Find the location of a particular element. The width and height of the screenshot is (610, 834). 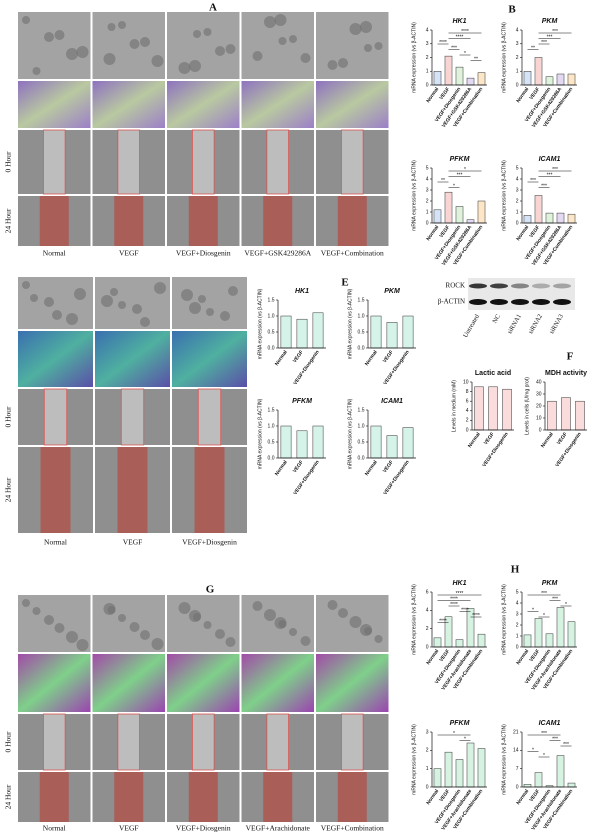

band-label: β-ACTIN is located at coordinates (451, 302).